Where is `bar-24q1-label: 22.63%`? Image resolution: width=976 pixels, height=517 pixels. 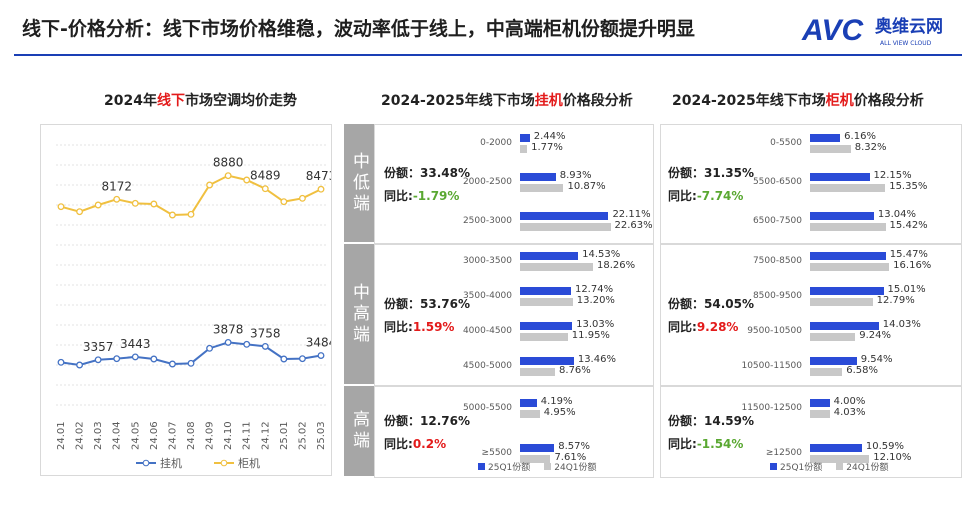 bar-24q1-label: 22.63% is located at coordinates (633, 226).